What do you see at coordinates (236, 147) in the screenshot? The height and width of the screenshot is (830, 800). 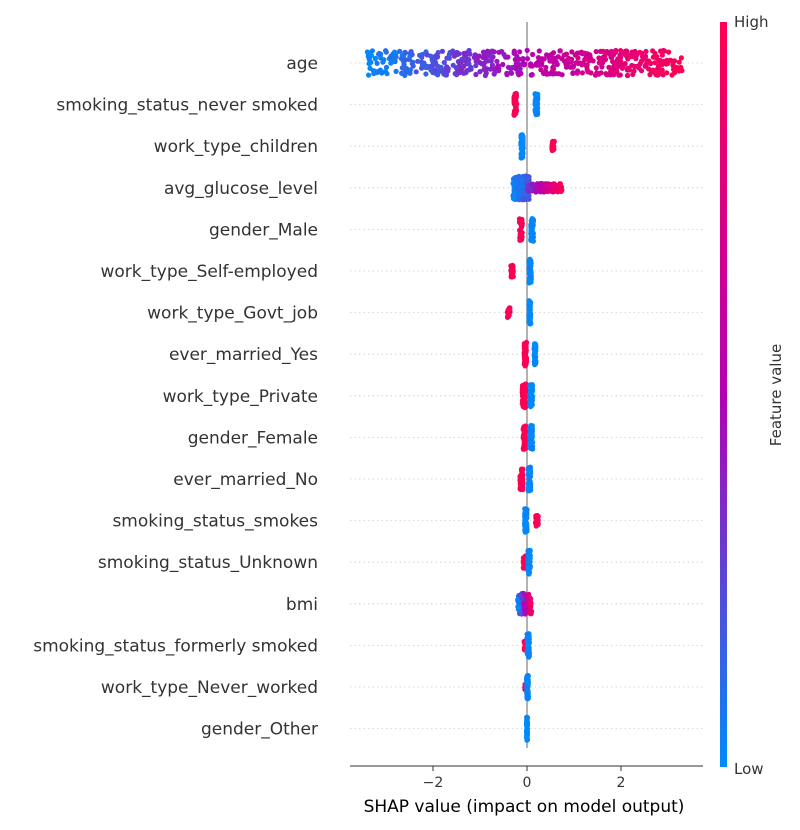 I see `feature-label: work_type_children` at bounding box center [236, 147].